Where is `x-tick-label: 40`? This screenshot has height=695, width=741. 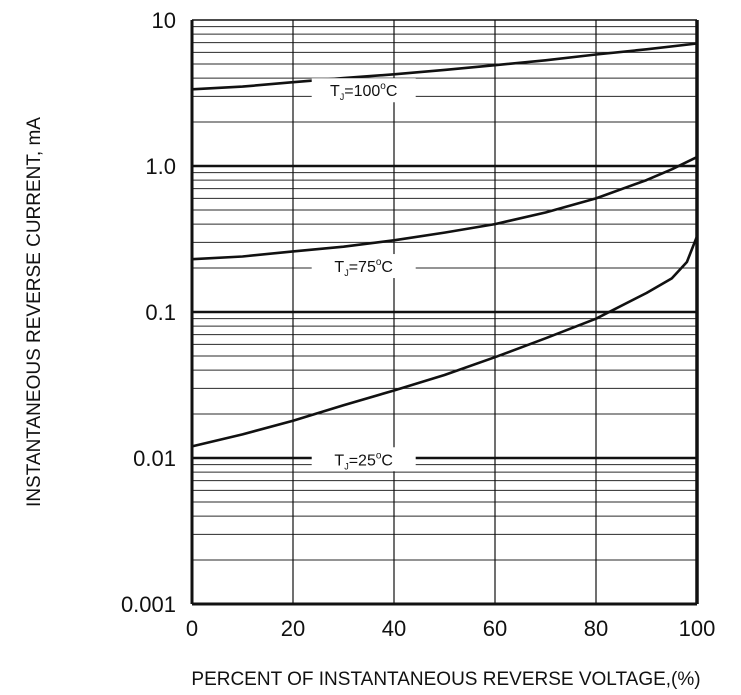 x-tick-label: 40 is located at coordinates (394, 628).